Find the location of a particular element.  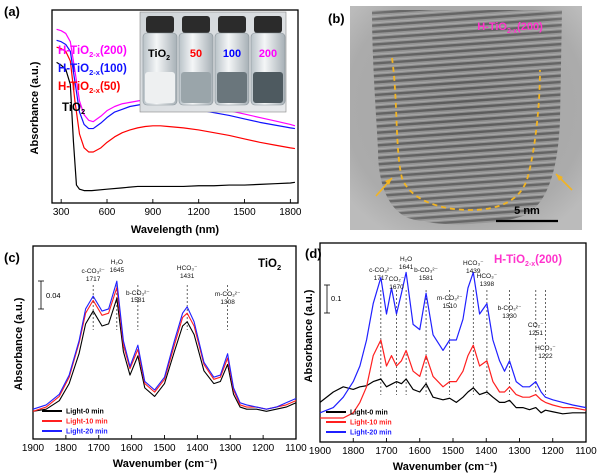

panel-d-legend: Light-0 min Light-10 min Light-20 min is located at coordinates (359, 423).